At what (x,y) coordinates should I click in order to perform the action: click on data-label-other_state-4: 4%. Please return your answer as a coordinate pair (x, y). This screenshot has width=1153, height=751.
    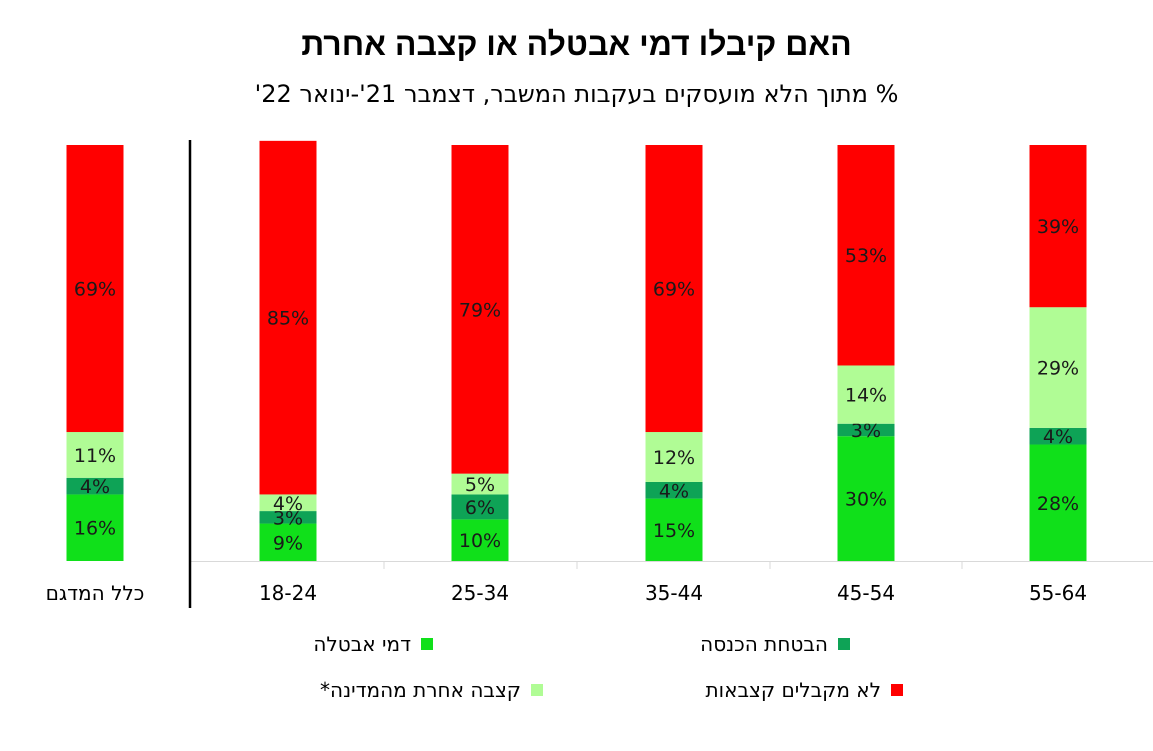
    Looking at the image, I should click on (288, 504).